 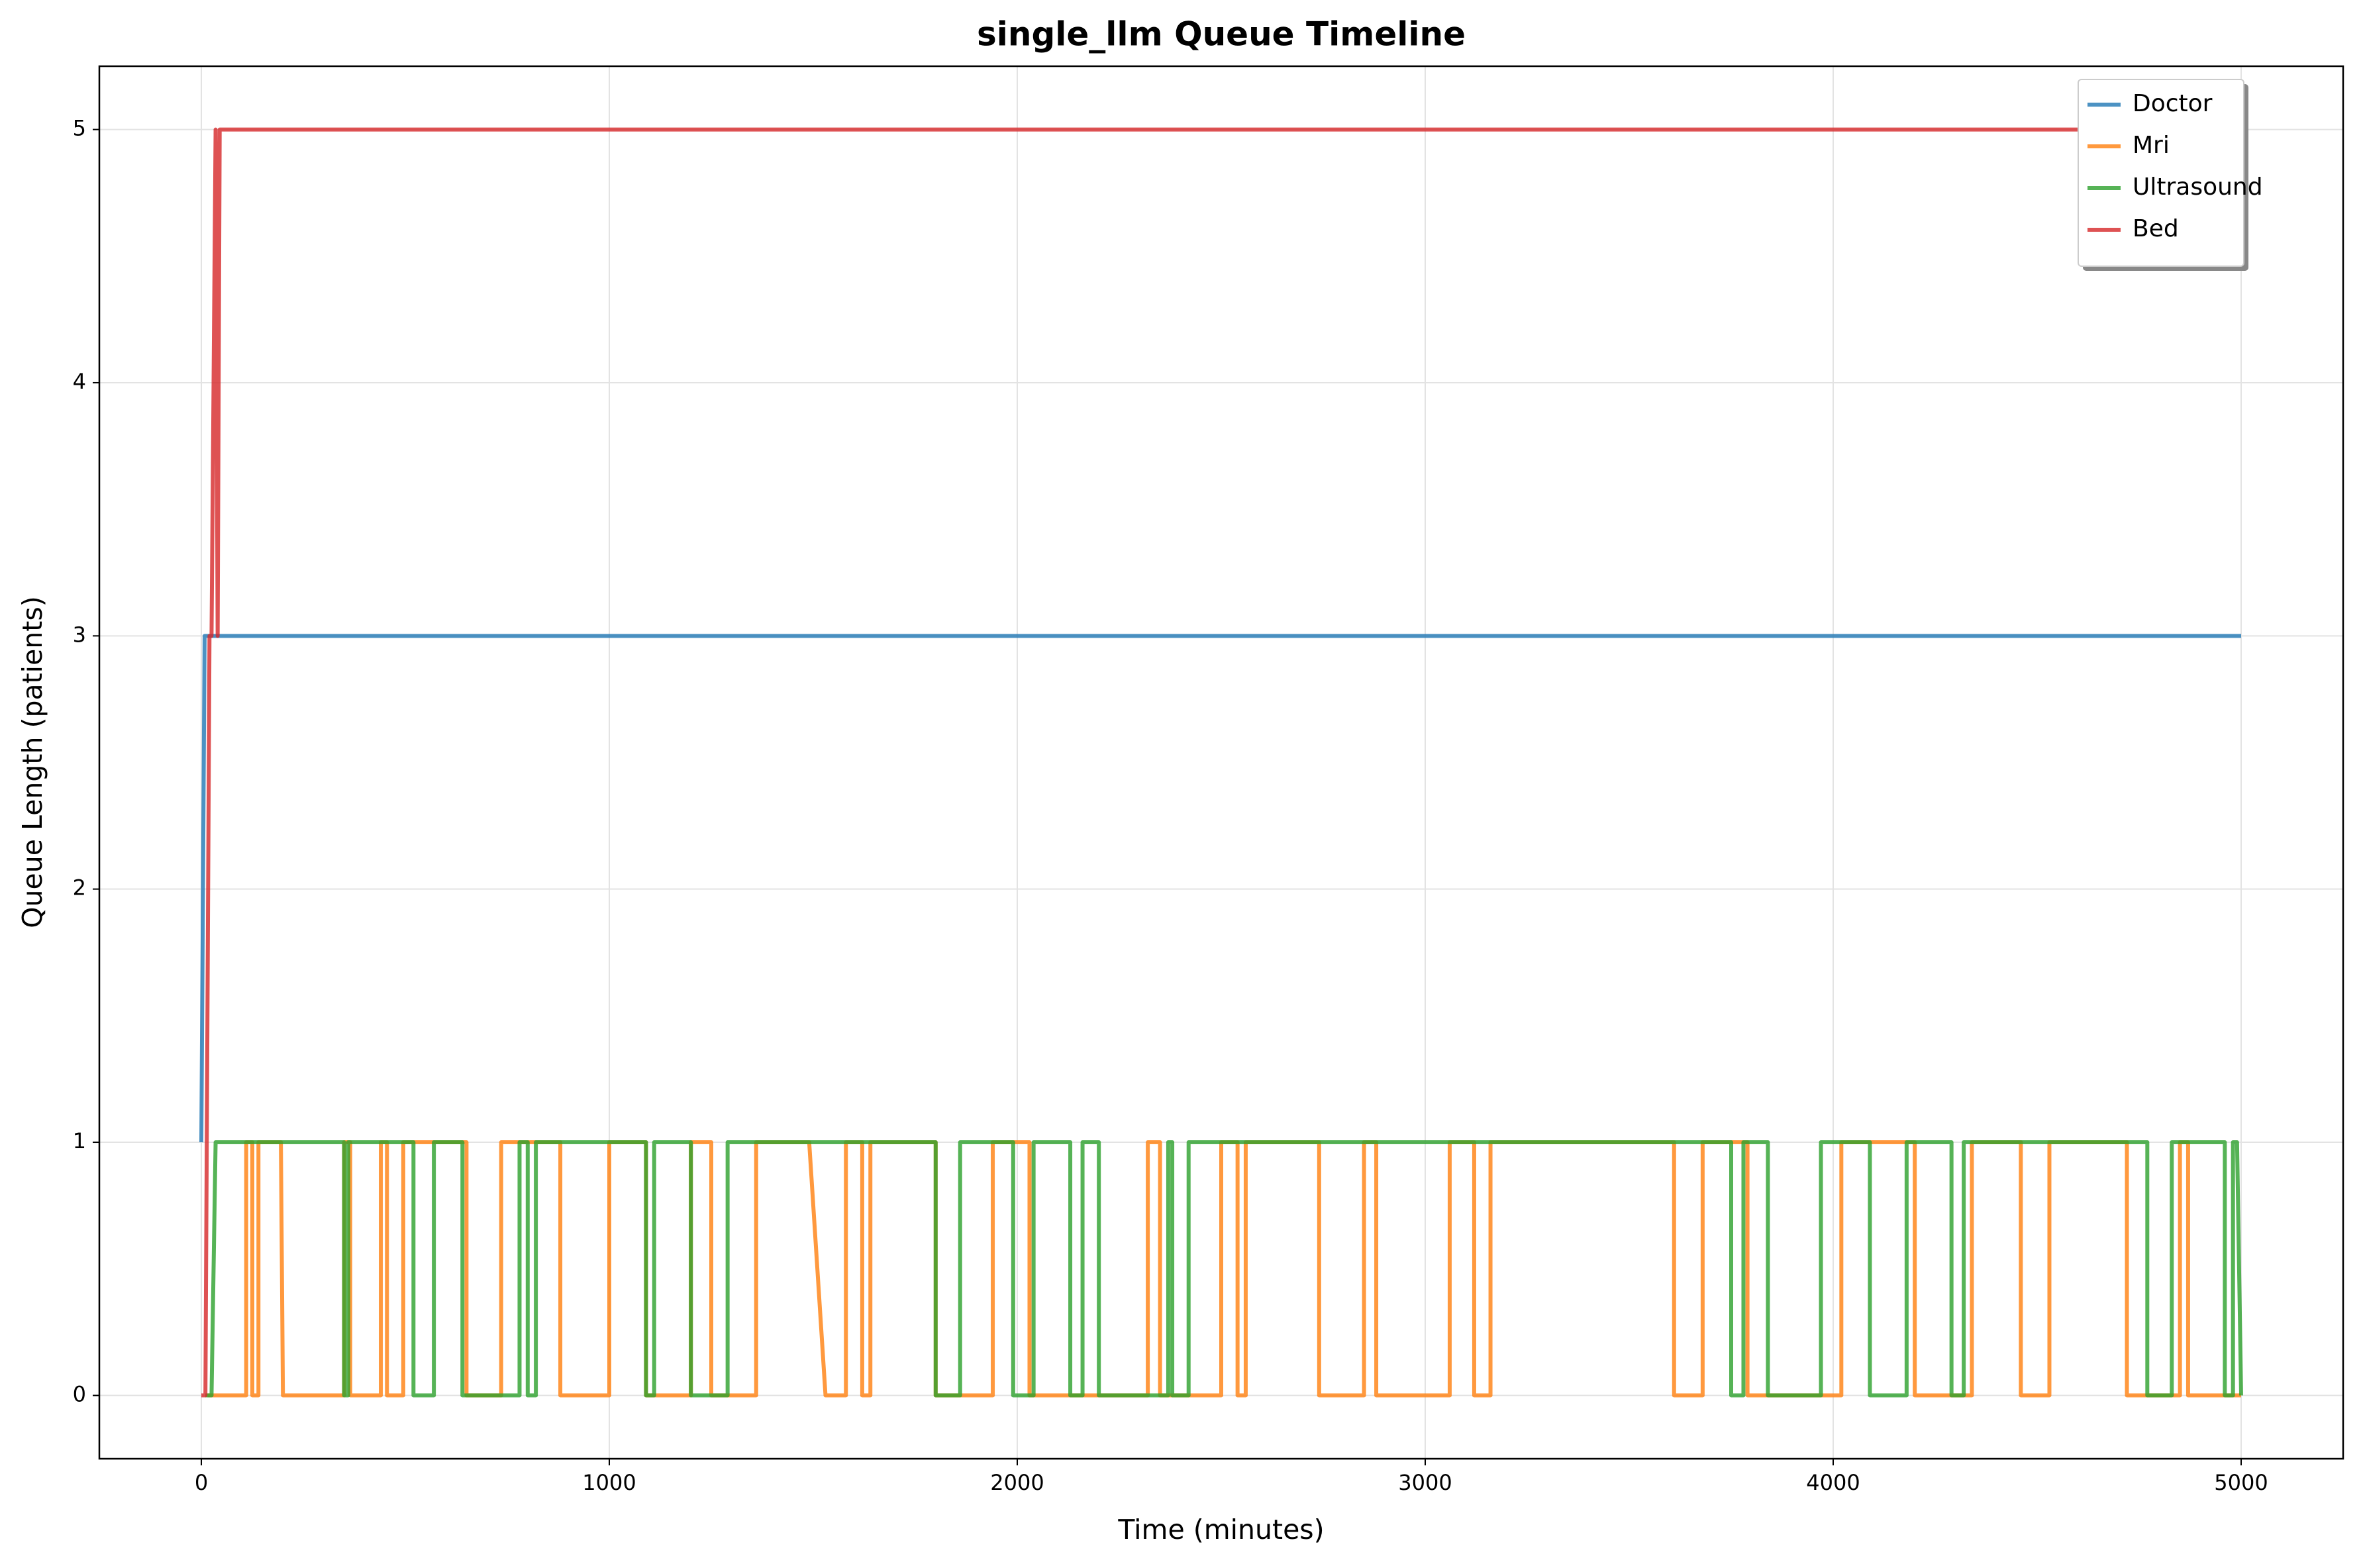 What do you see at coordinates (79, 128) in the screenshot?
I see `y-tick-label: 5` at bounding box center [79, 128].